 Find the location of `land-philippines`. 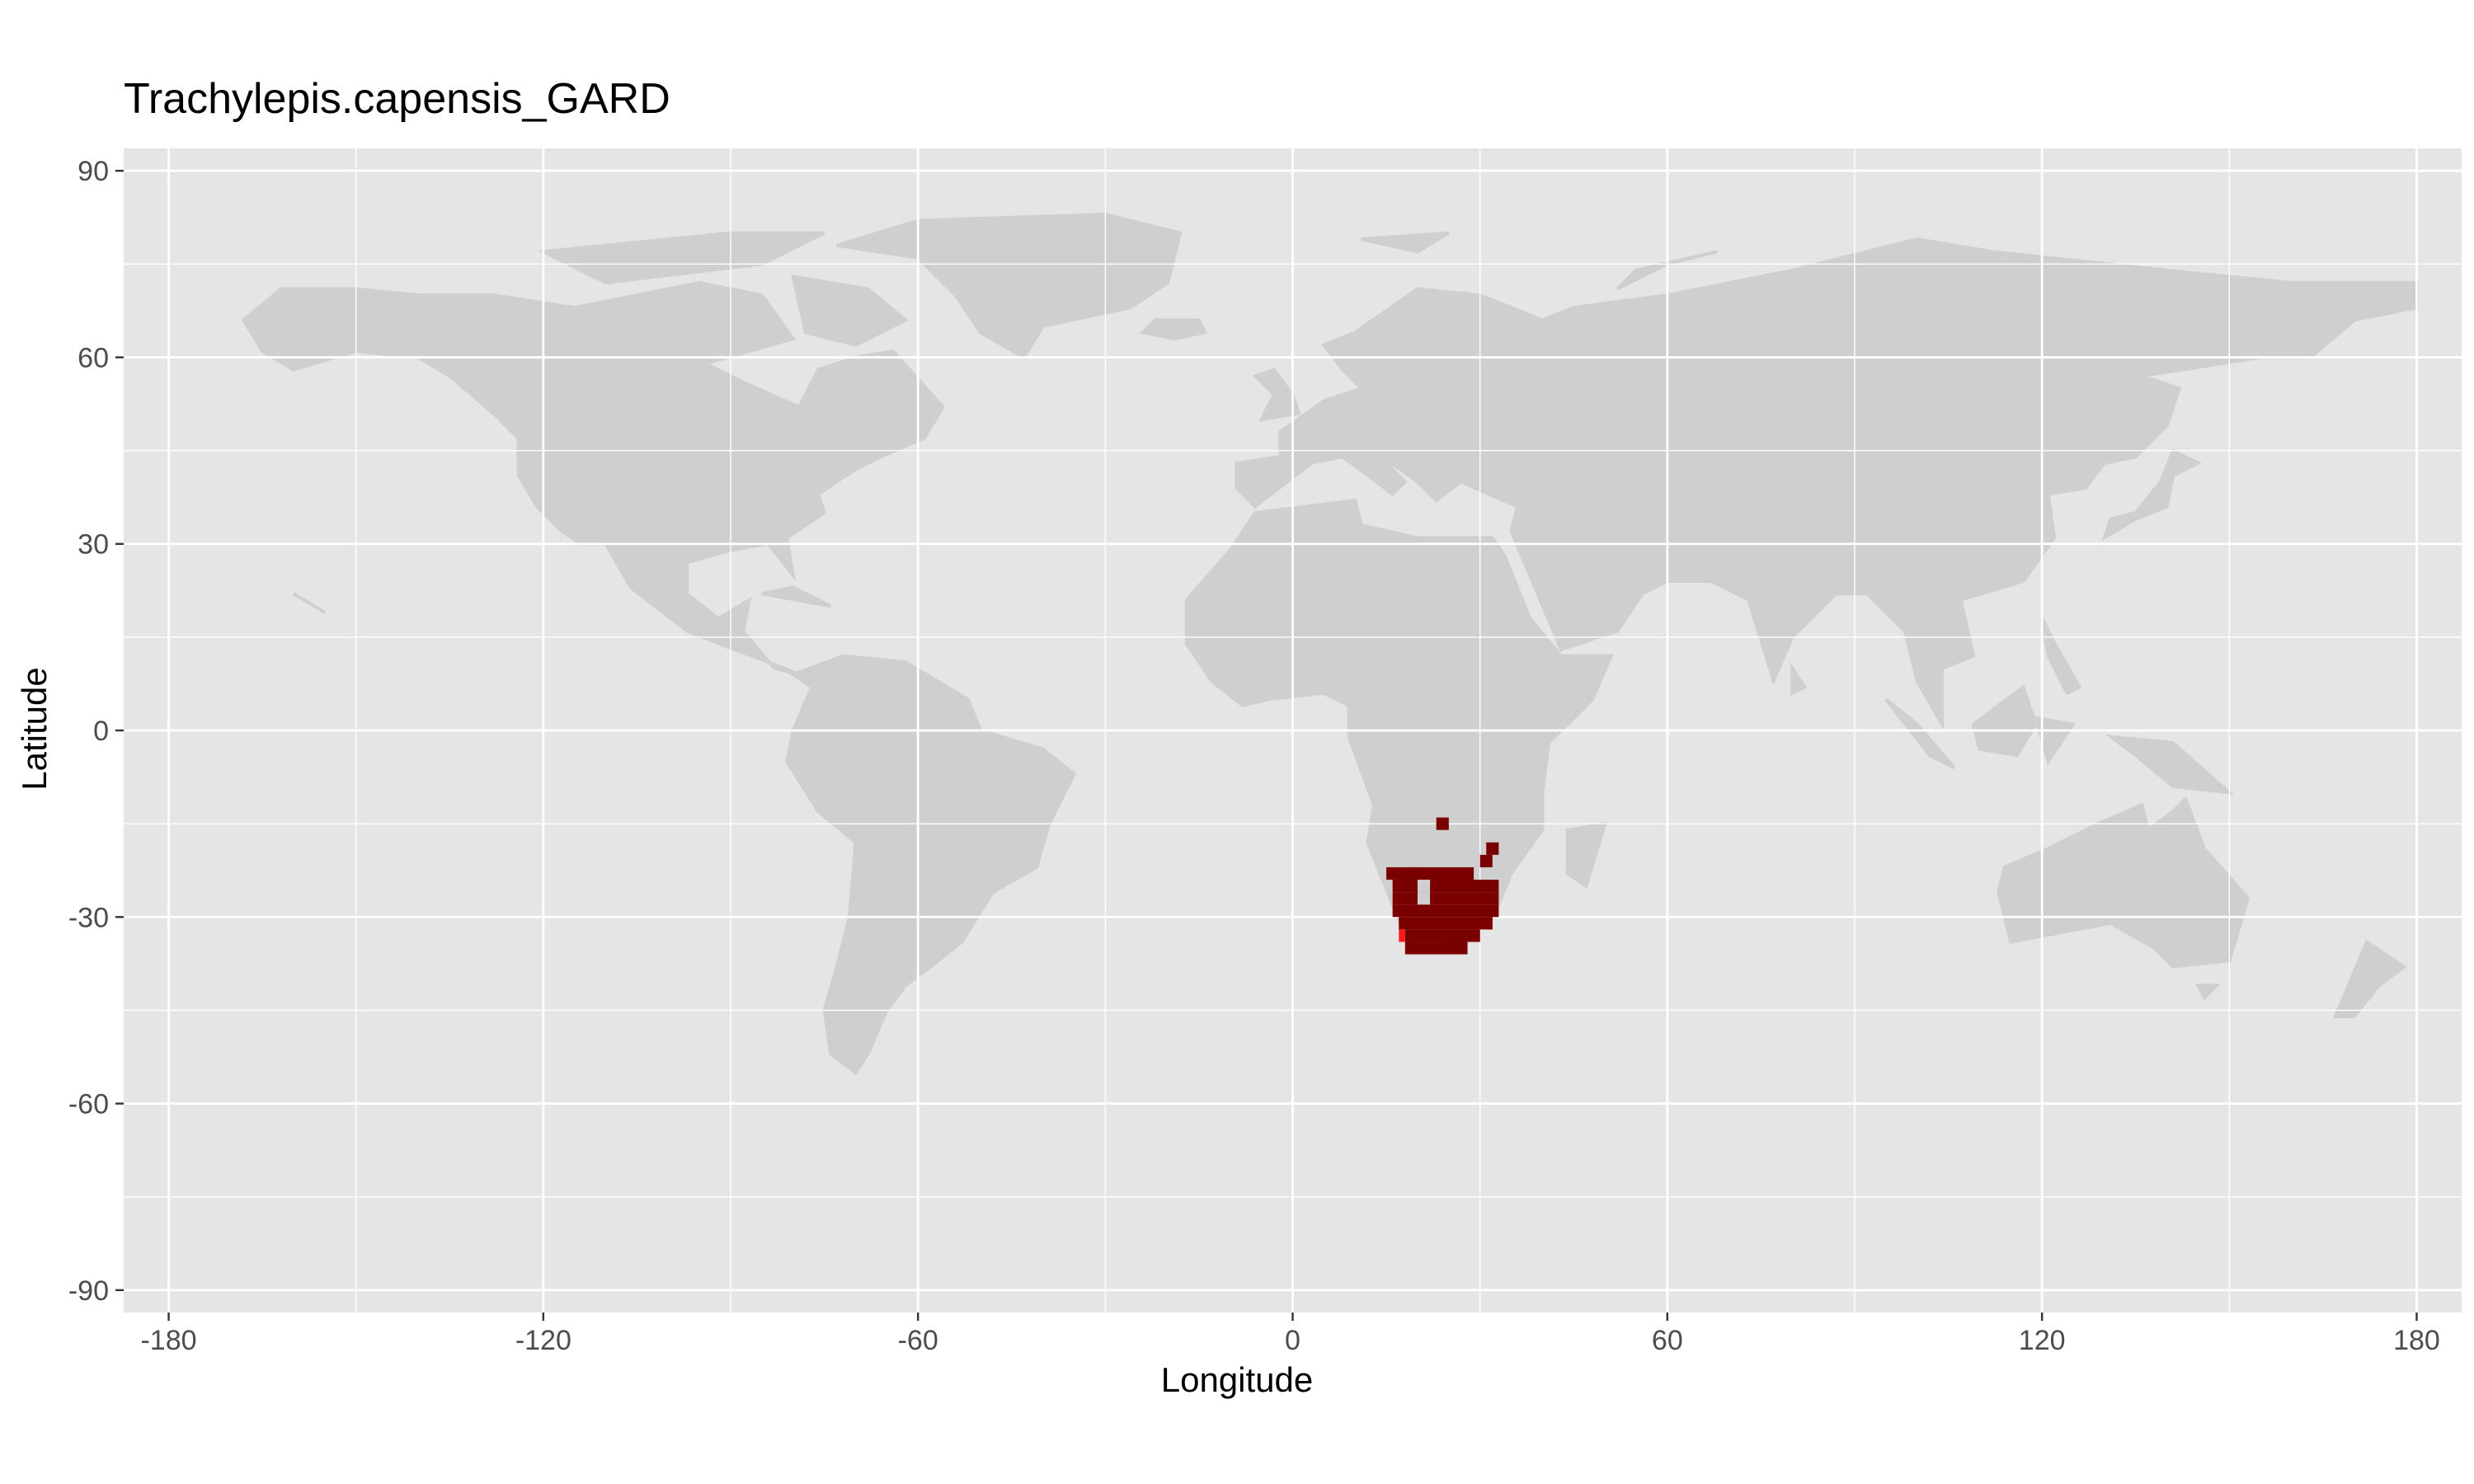

land-philippines is located at coordinates (2061, 657).